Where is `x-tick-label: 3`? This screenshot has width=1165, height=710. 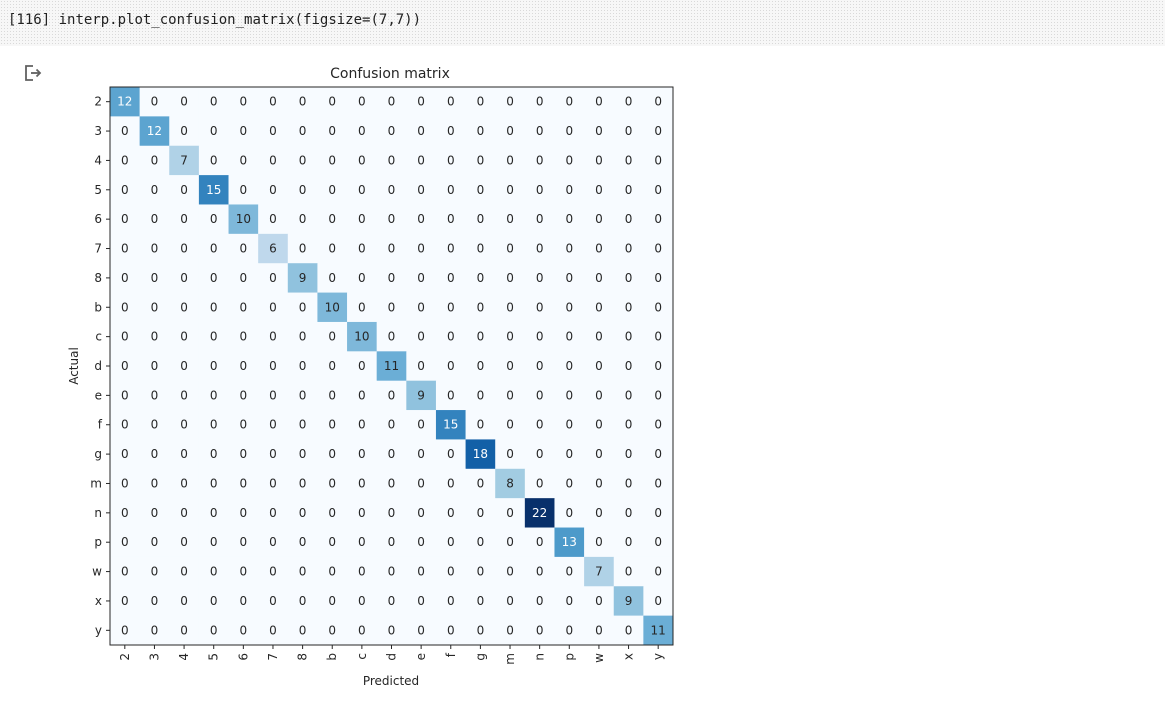 x-tick-label: 3 is located at coordinates (154, 657).